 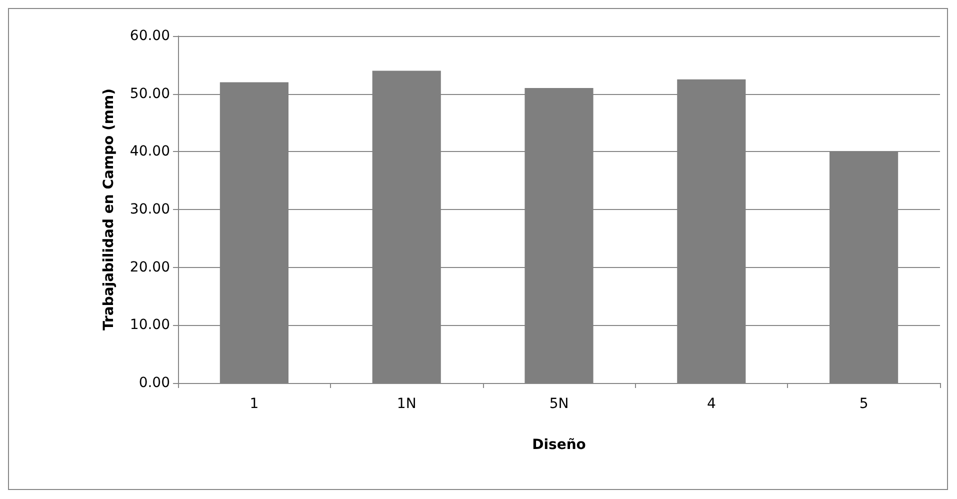 What do you see at coordinates (150, 36) in the screenshot?
I see `y-tick-label: 60.00` at bounding box center [150, 36].